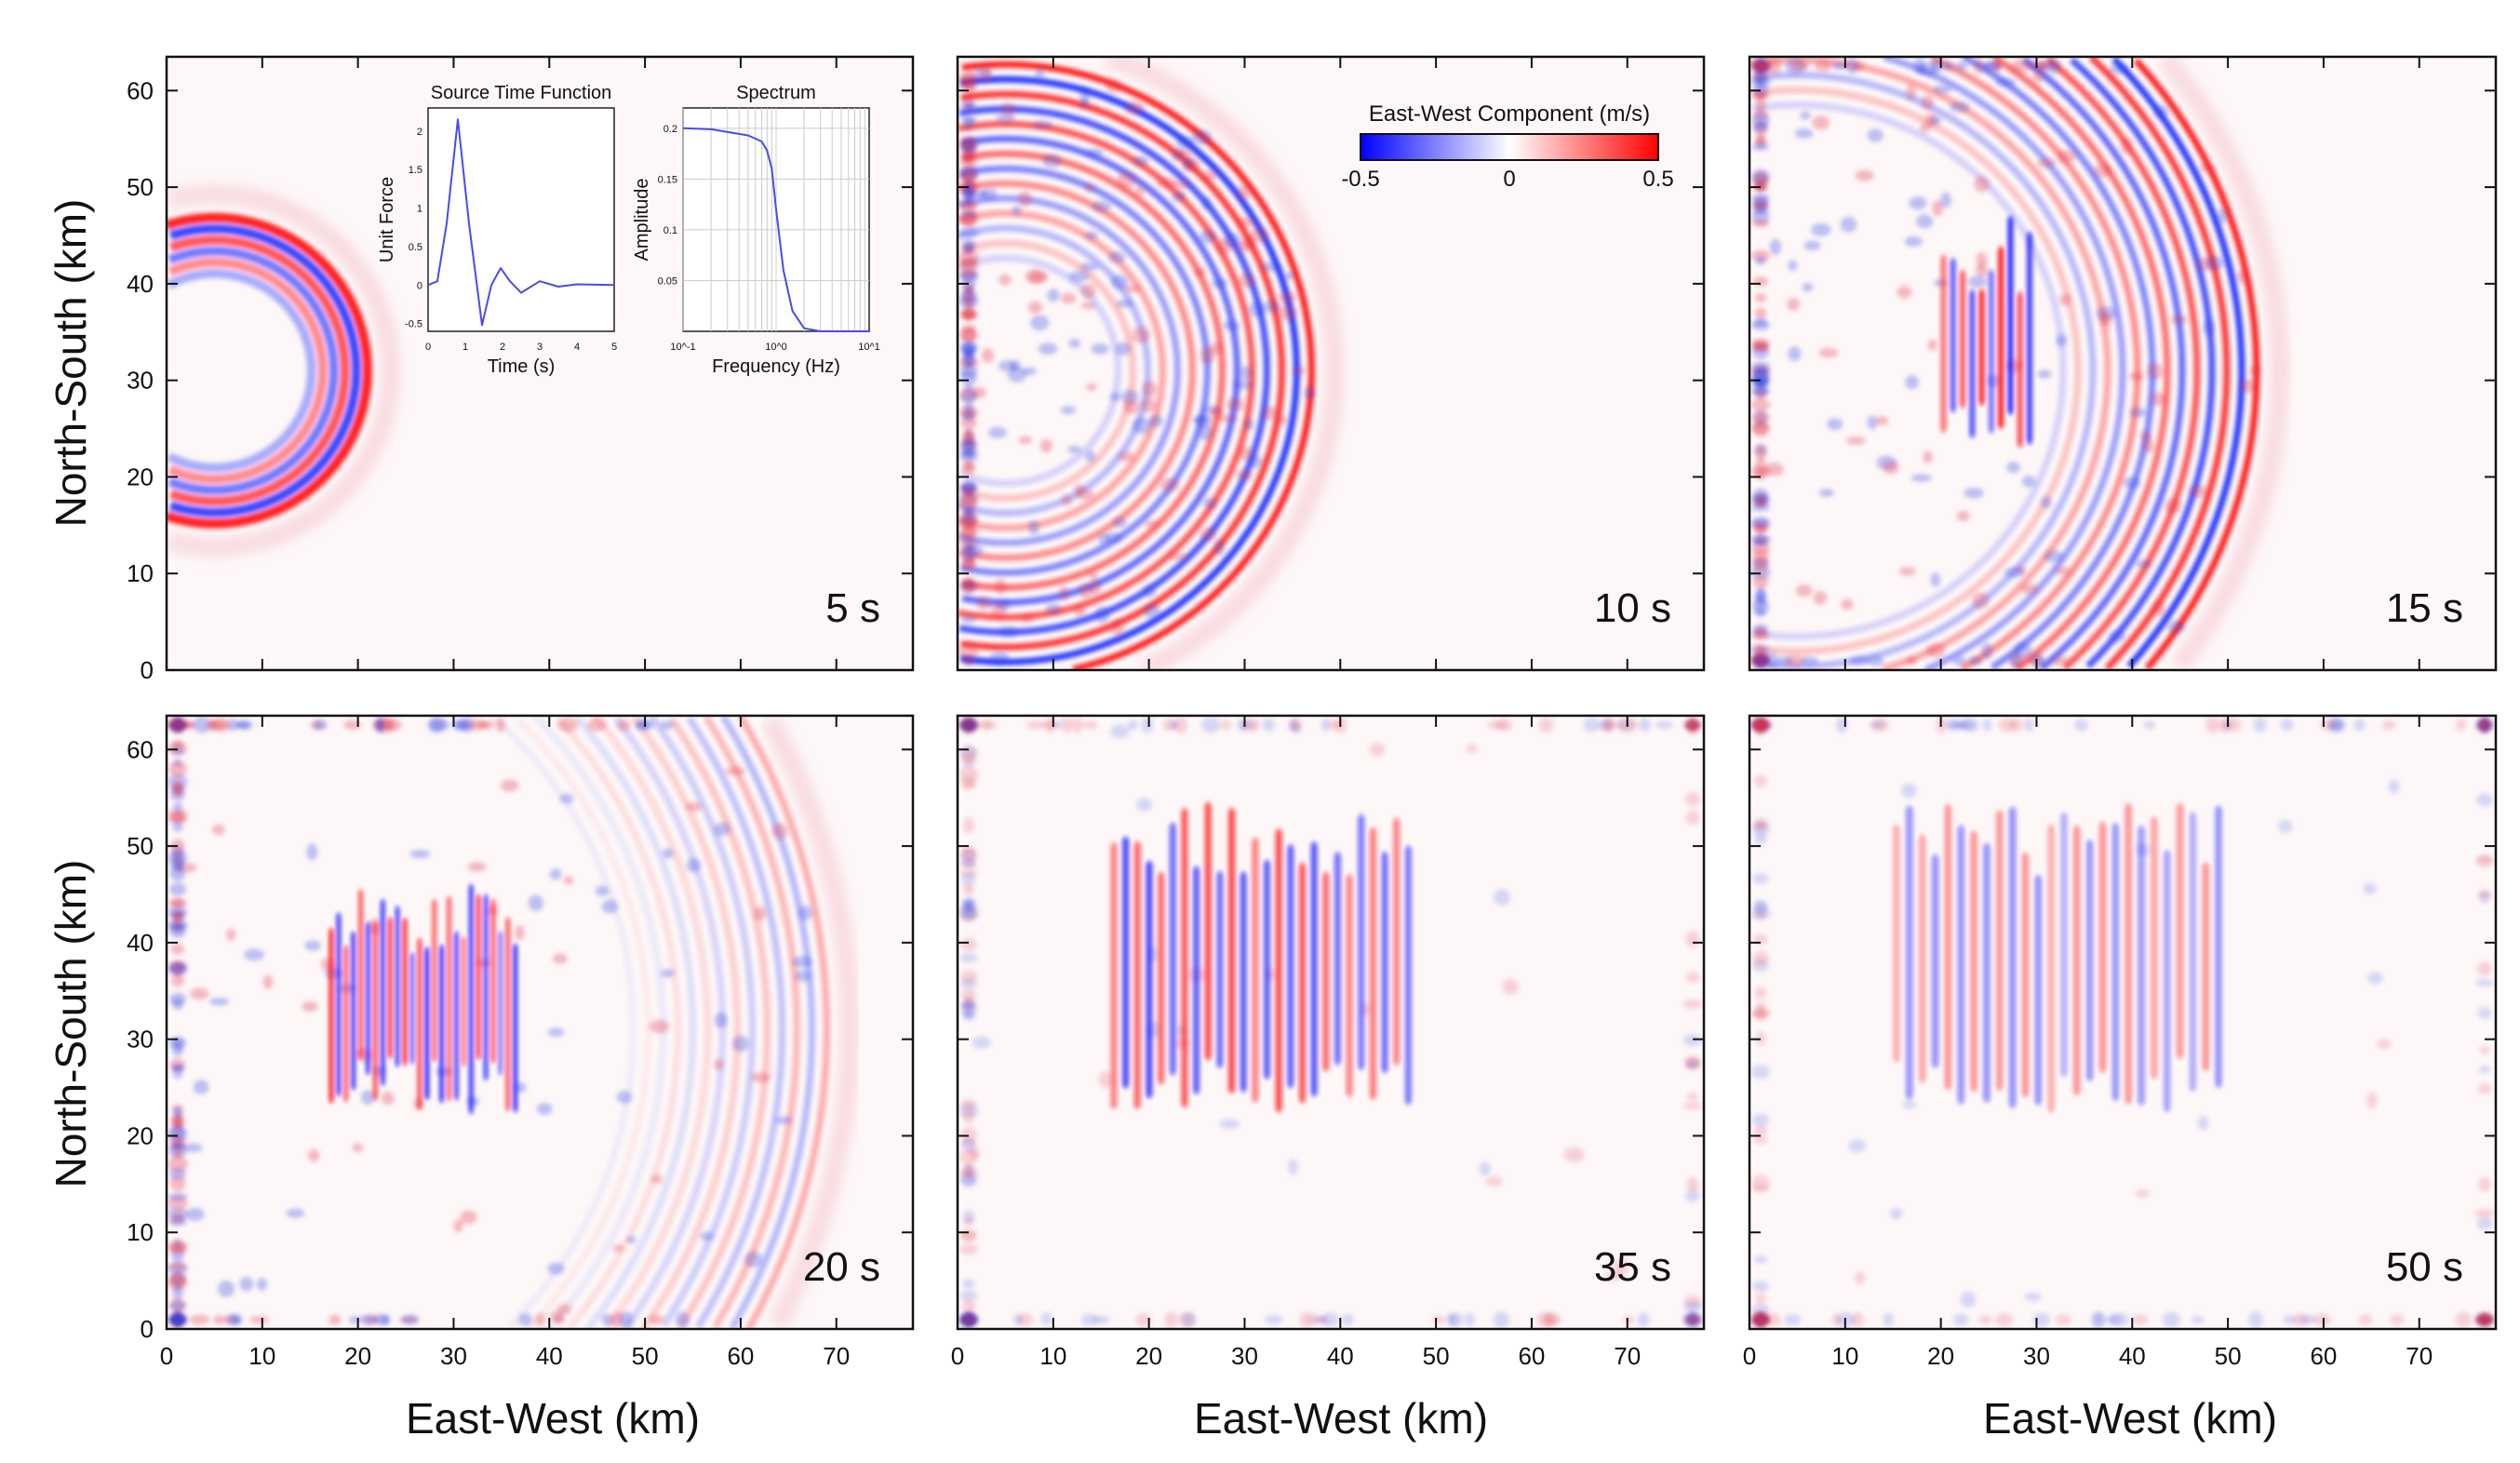 The image size is (2520, 1463). What do you see at coordinates (1632, 608) in the screenshot?
I see `time-label: 10 s` at bounding box center [1632, 608].